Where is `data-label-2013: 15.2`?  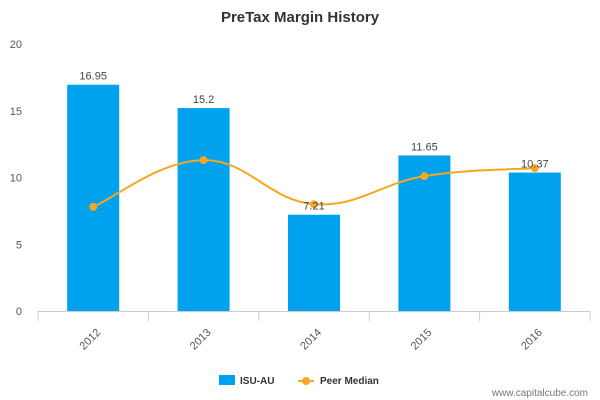
data-label-2013: 15.2 is located at coordinates (203, 100).